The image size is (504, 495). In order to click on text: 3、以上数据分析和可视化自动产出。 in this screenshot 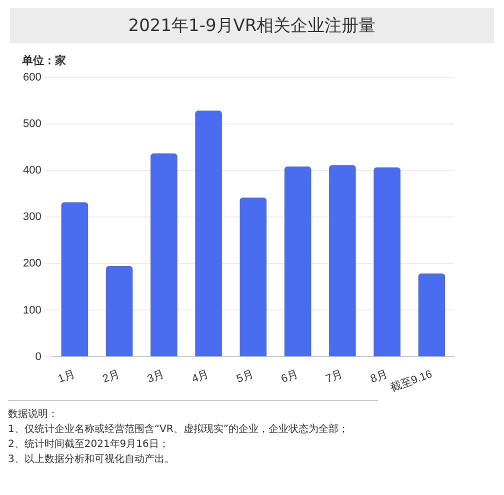, I will do `click(92, 459)`.